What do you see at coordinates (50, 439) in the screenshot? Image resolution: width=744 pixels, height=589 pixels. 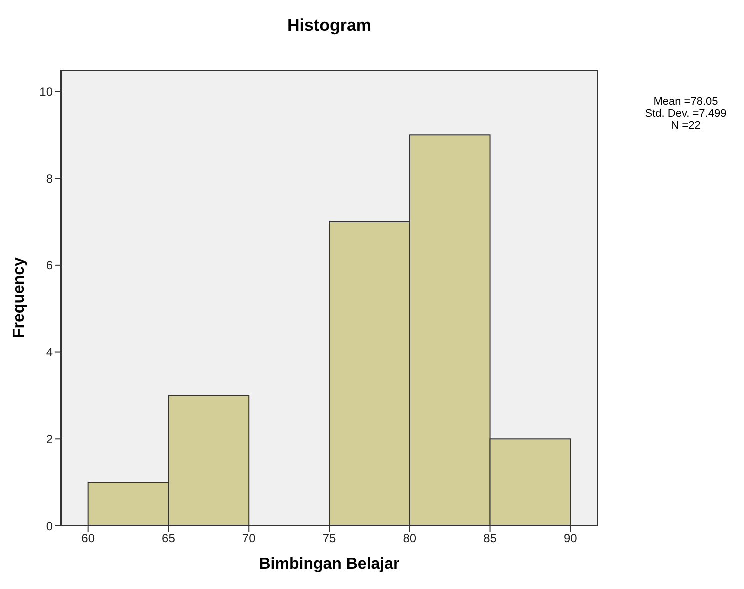 I see `y-tick-label: 2` at bounding box center [50, 439].